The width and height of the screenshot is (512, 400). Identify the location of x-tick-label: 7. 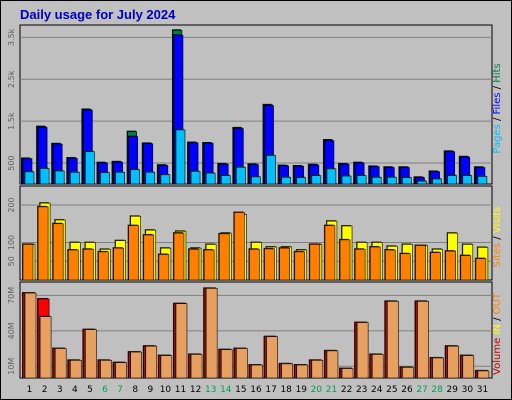
(120, 390).